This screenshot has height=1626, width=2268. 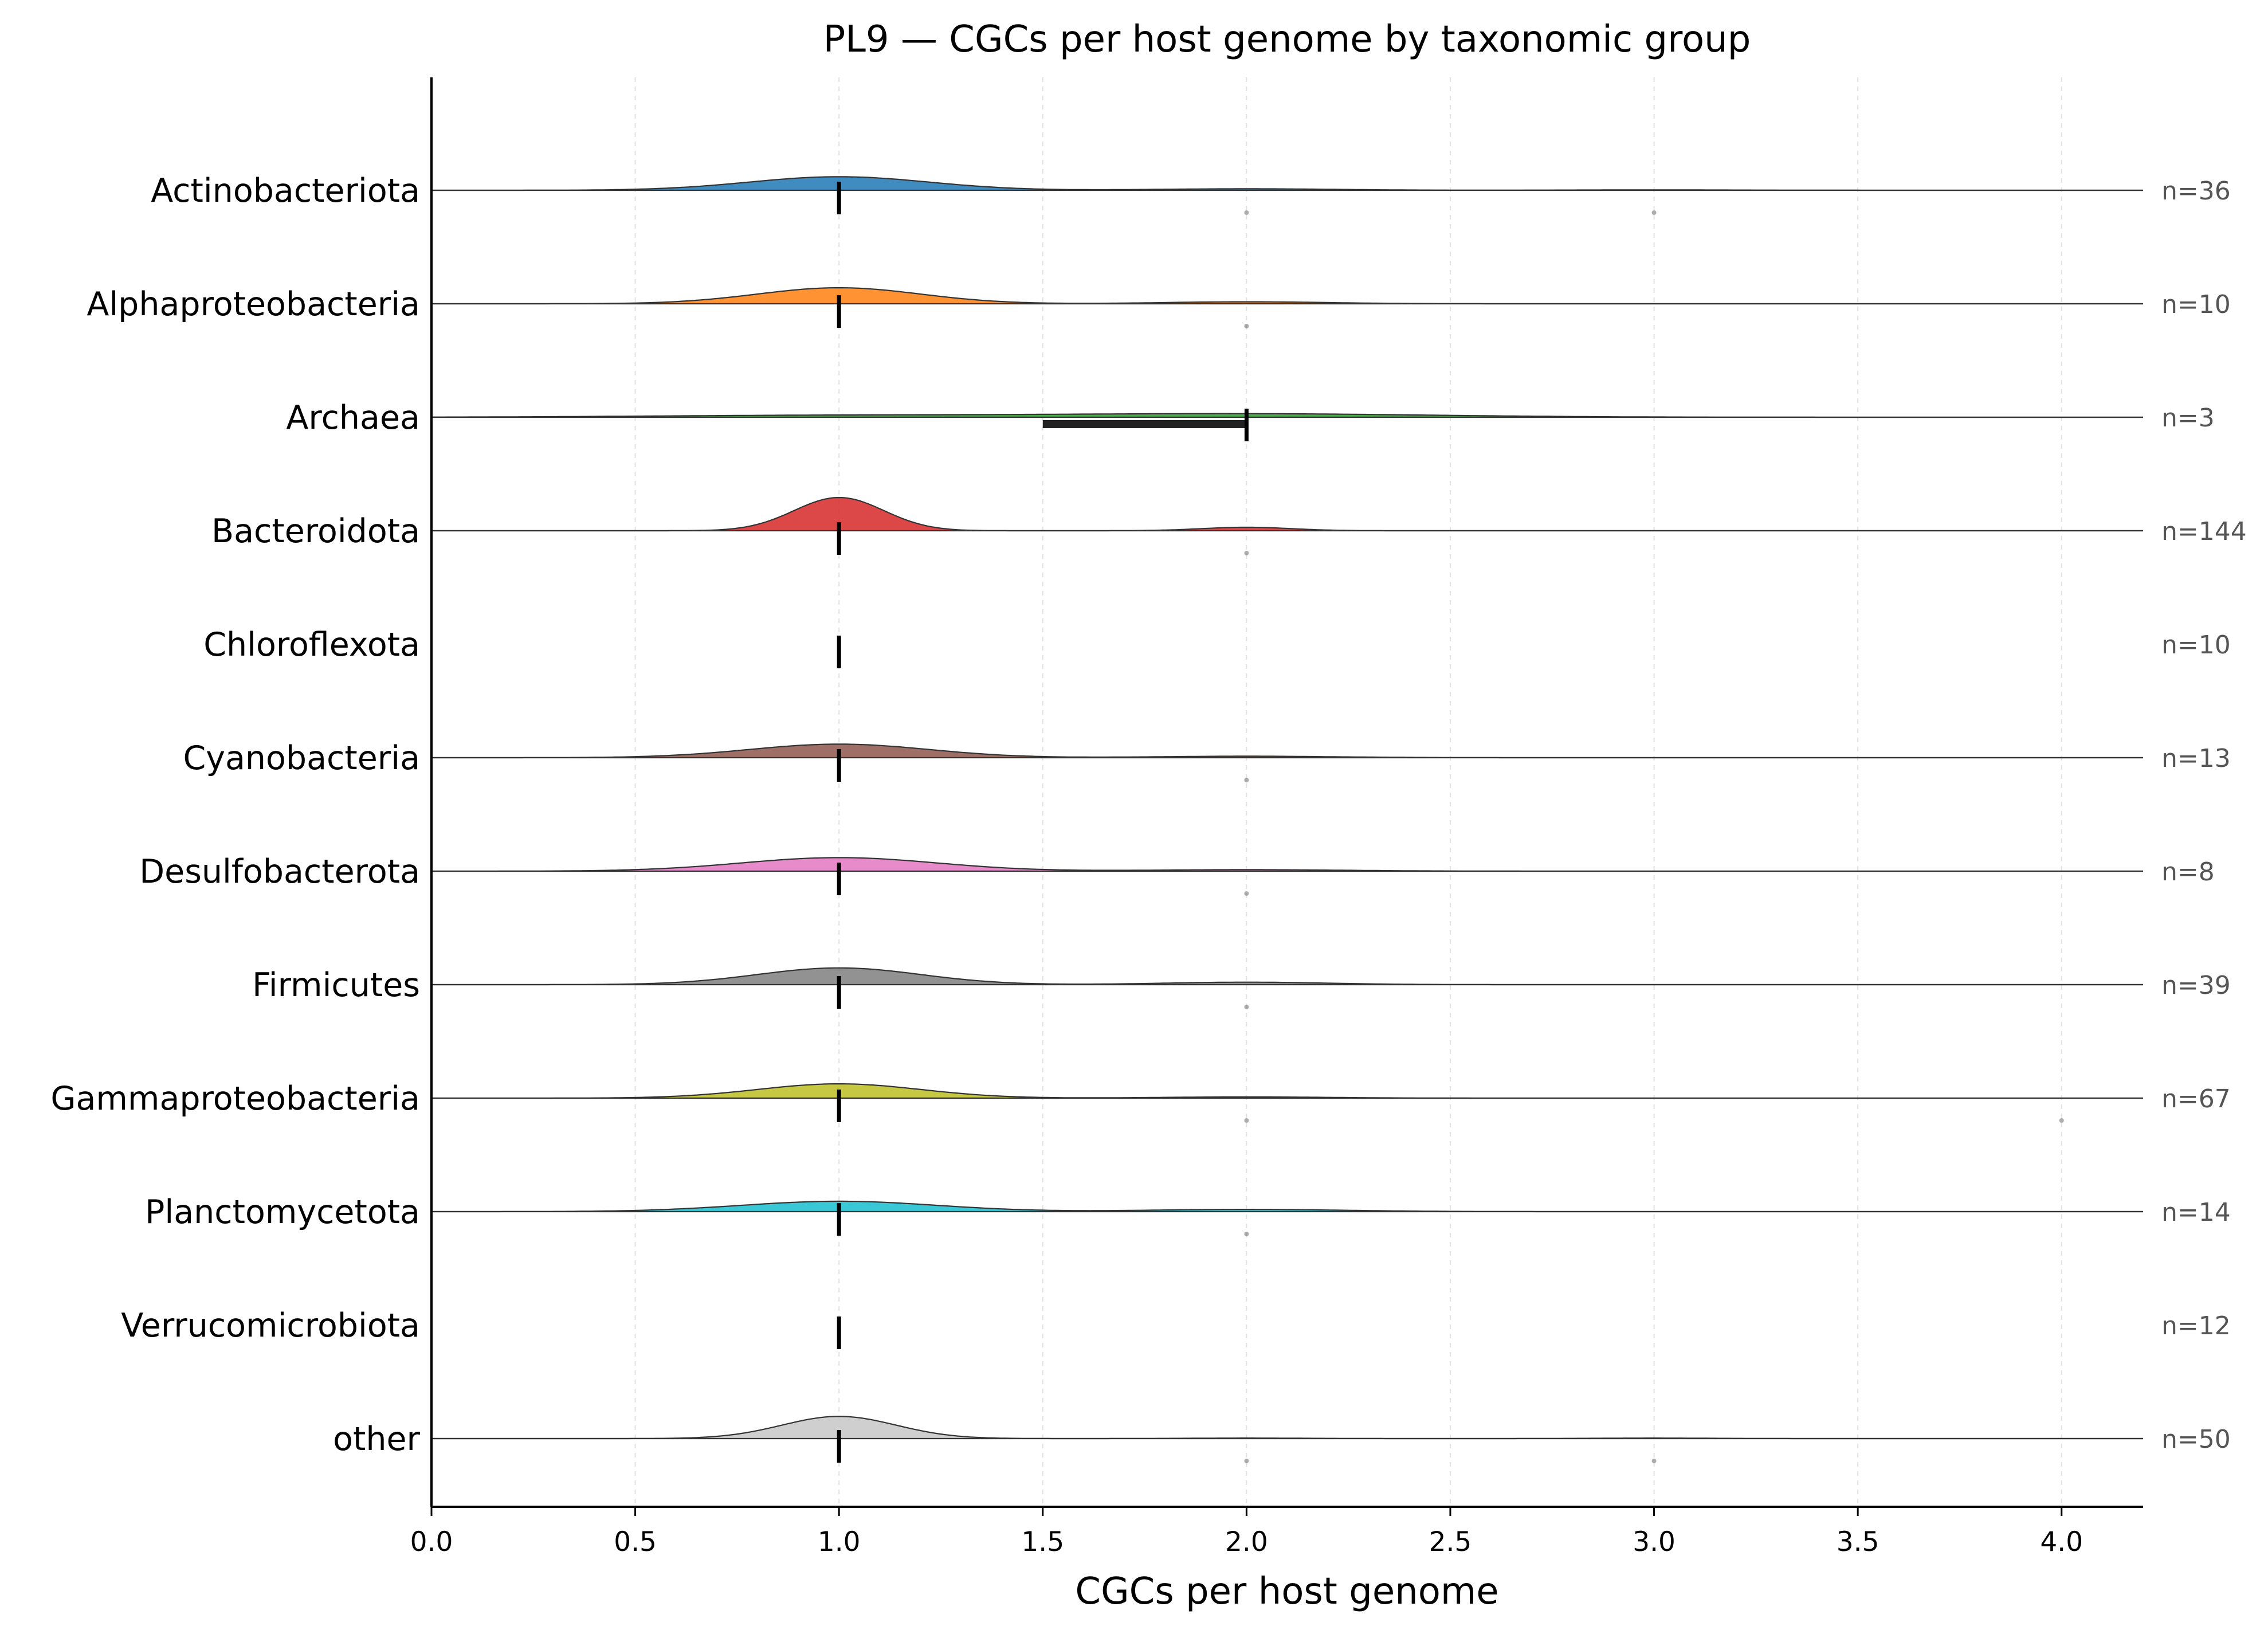 I want to click on x-tick-label: 3.0, so click(x=1654, y=1542).